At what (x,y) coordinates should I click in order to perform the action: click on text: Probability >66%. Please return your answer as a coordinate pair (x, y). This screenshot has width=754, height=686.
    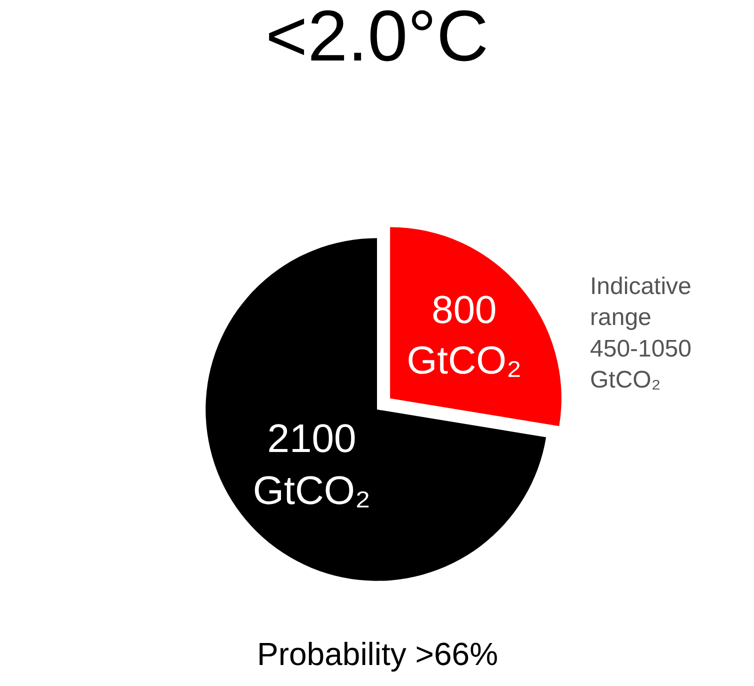
    Looking at the image, I should click on (377, 654).